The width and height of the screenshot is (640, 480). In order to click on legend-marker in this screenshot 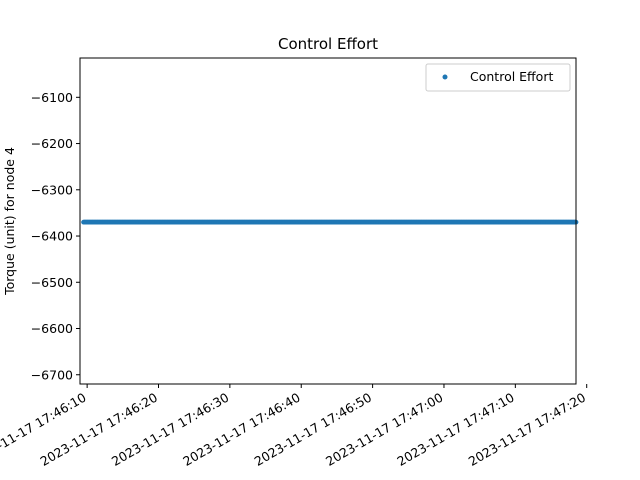, I will do `click(445, 77)`.